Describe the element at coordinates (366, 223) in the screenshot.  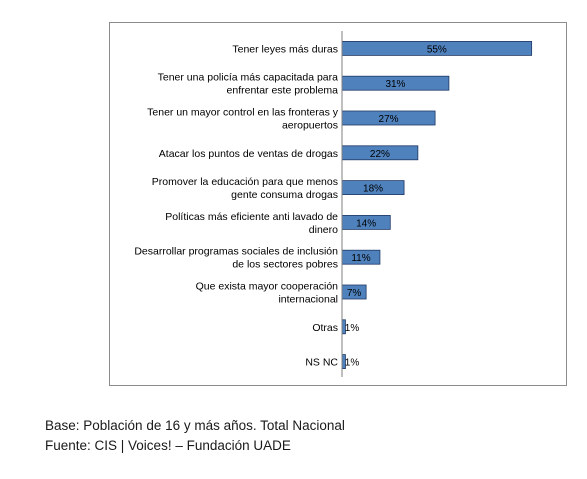
I see `value-label: 14%` at that location.